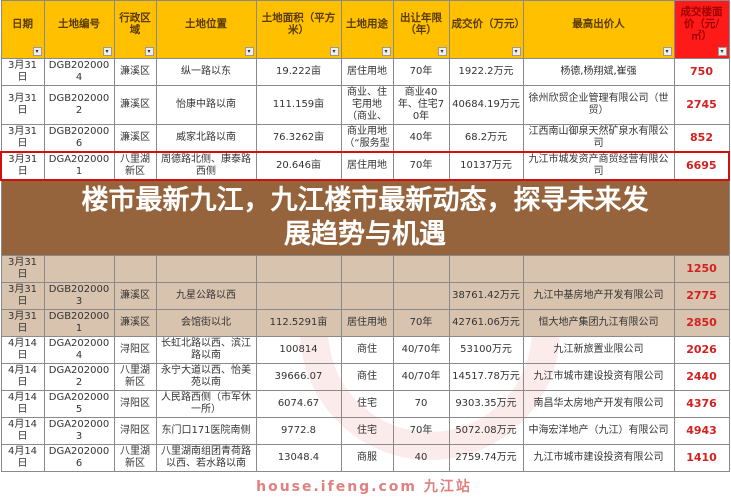  What do you see at coordinates (701, 404) in the screenshot?
I see `table-cell: 4376` at bounding box center [701, 404].